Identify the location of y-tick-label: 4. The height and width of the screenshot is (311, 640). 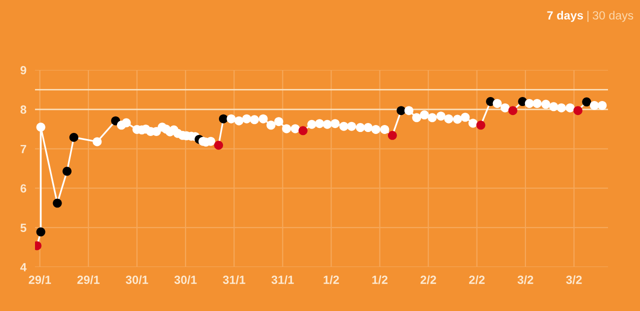
(23, 267).